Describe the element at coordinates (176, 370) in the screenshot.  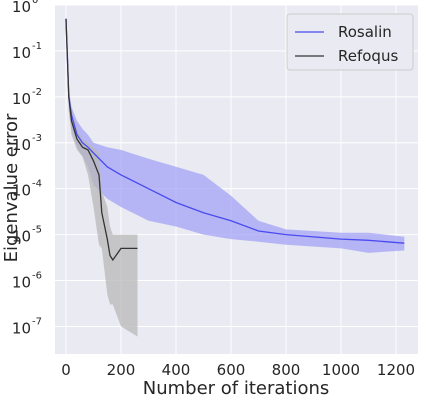
I see `x-tick-label: 400` at that location.